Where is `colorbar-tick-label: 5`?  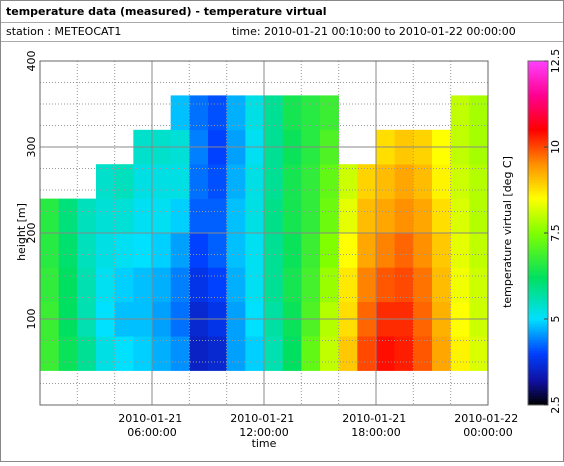 colorbar-tick-label: 5 is located at coordinates (555, 319).